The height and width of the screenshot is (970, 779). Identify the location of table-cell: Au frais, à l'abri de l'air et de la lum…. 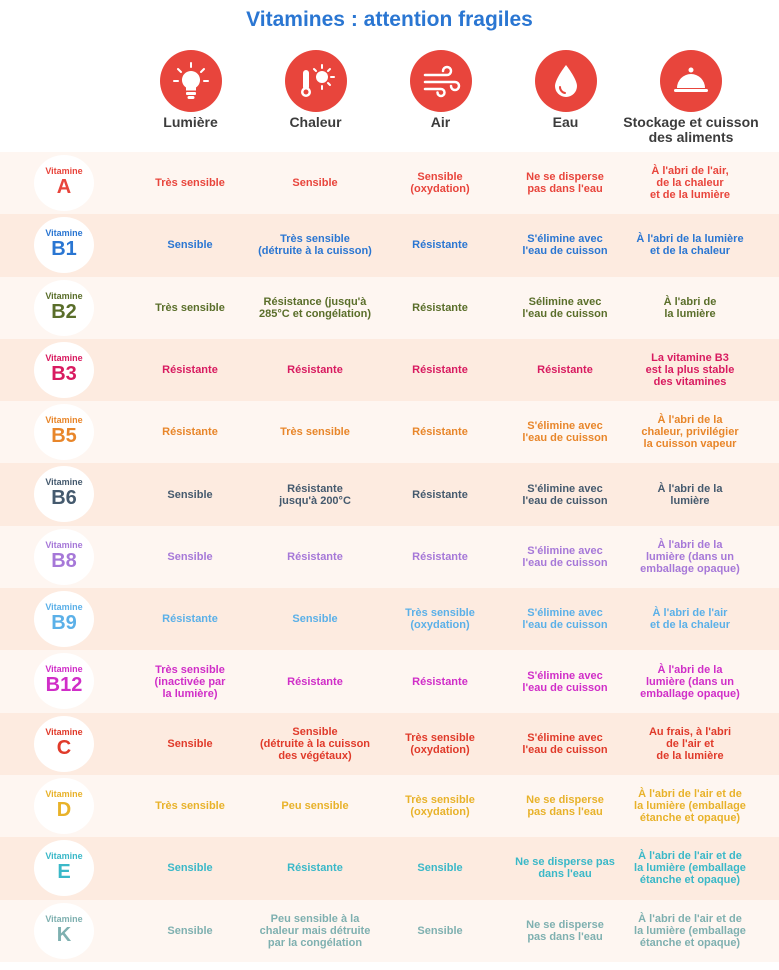
(690, 743).